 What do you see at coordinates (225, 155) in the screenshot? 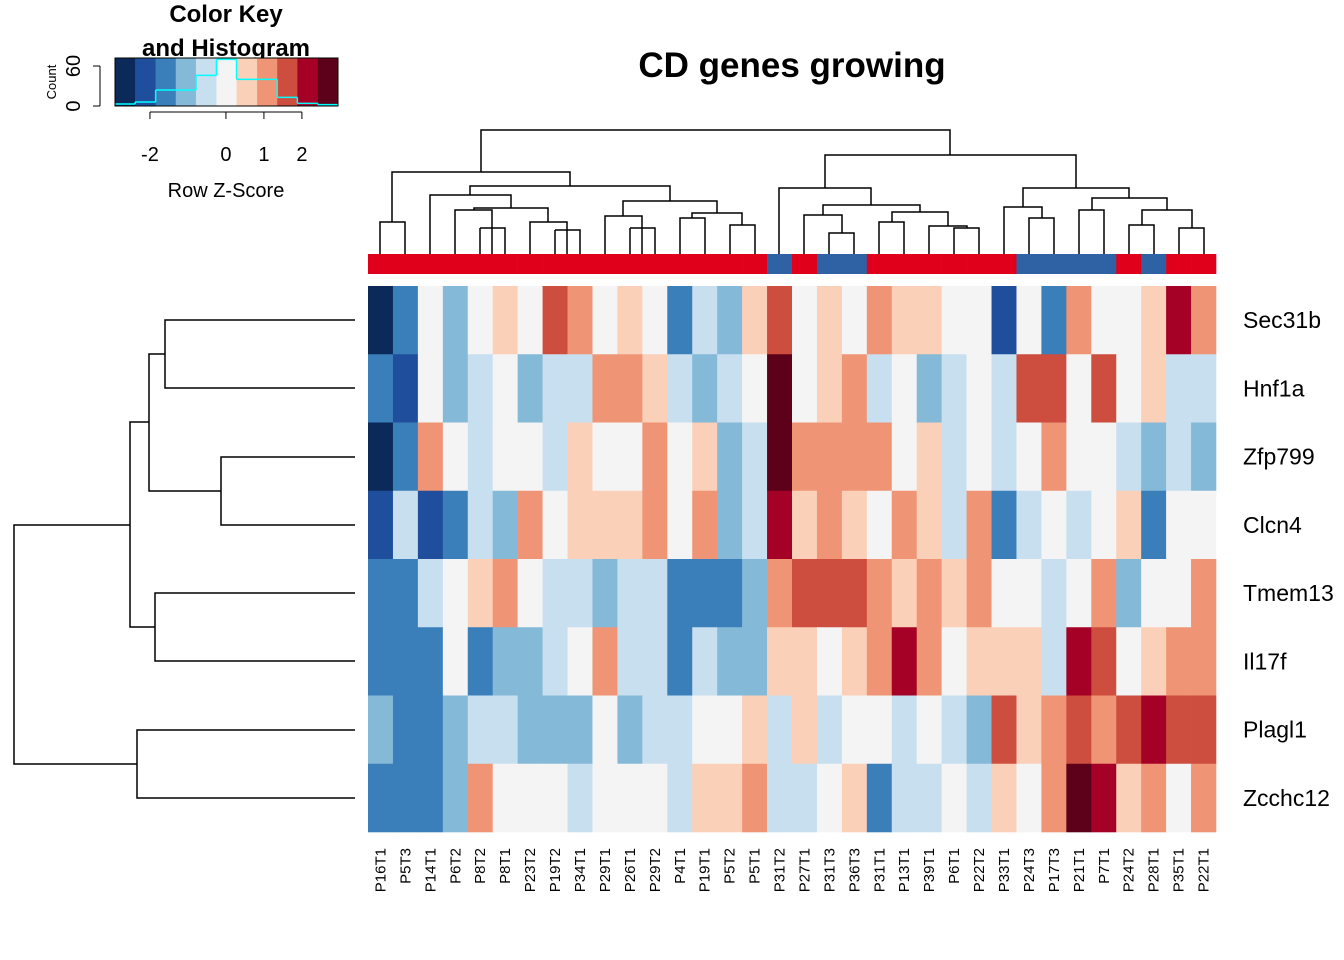
I see `key-x-tick-label: 0` at bounding box center [225, 155].